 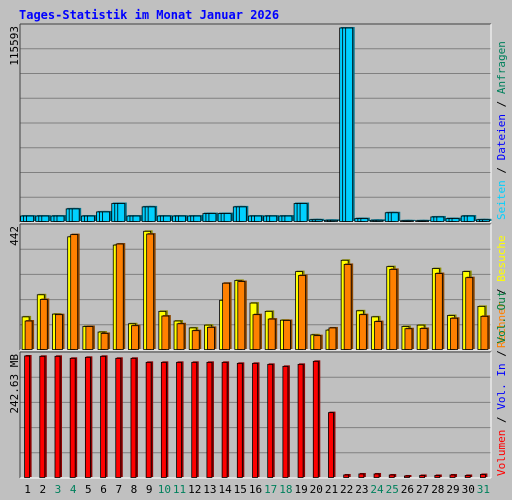 I want to click on legend-entry-volout: Vol. Out, so click(x=501, y=317).